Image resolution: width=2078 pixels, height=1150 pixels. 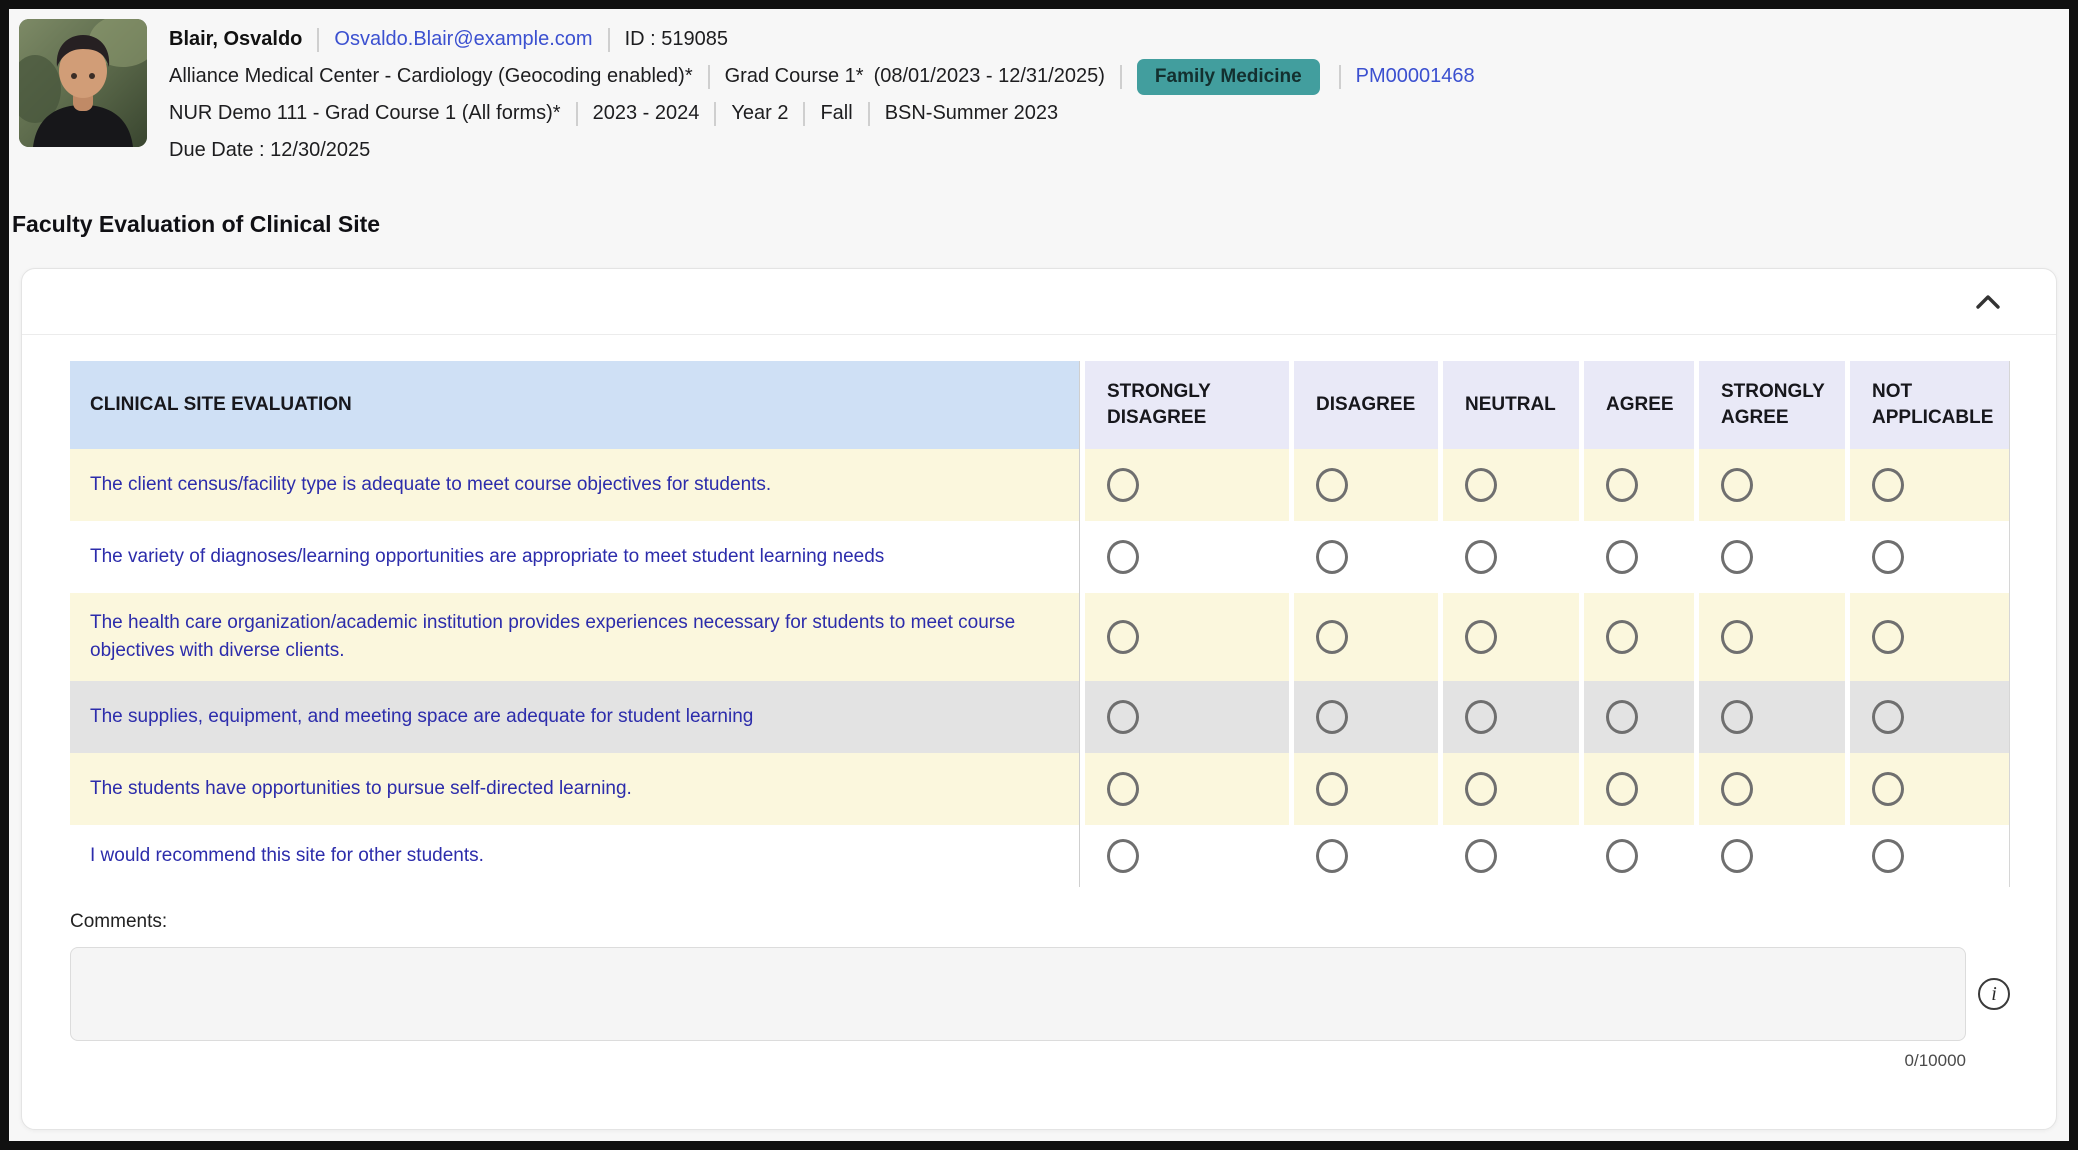 What do you see at coordinates (1415, 76) in the screenshot?
I see `pm-number-link: PM00001468` at bounding box center [1415, 76].